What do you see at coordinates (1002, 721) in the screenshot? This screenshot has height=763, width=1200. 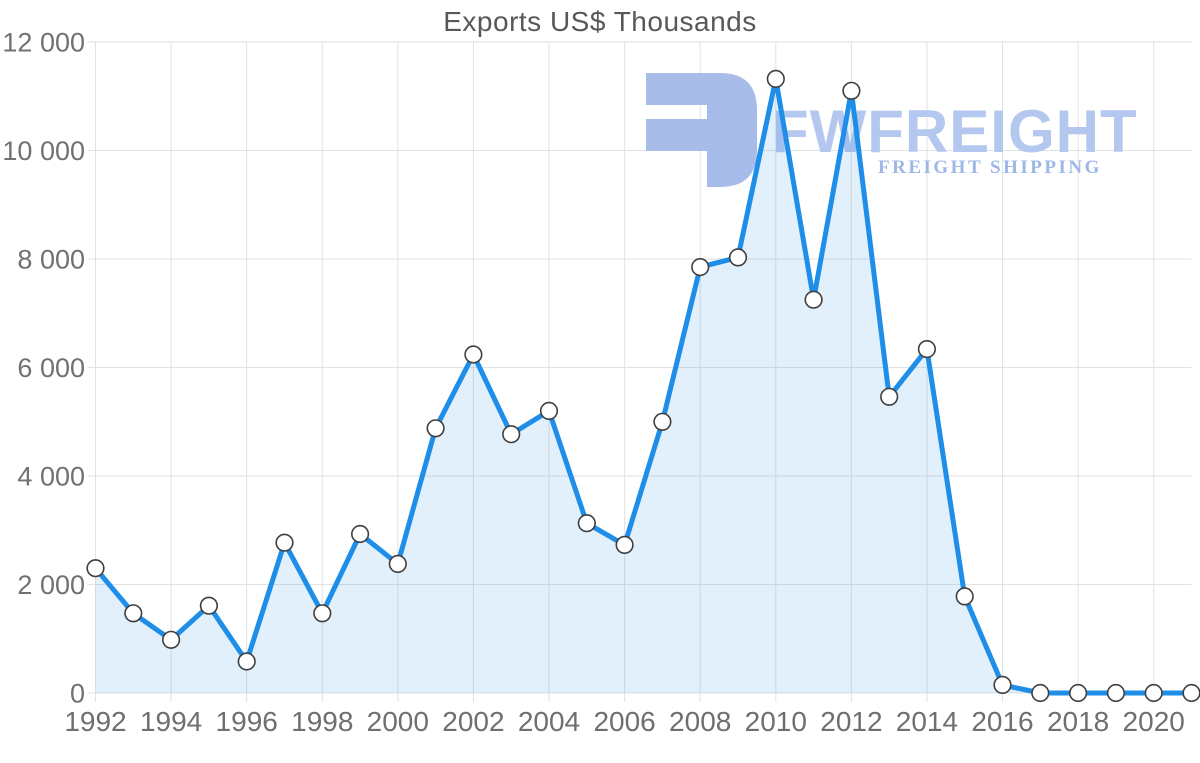 I see `x-tick-label: 2016` at bounding box center [1002, 721].